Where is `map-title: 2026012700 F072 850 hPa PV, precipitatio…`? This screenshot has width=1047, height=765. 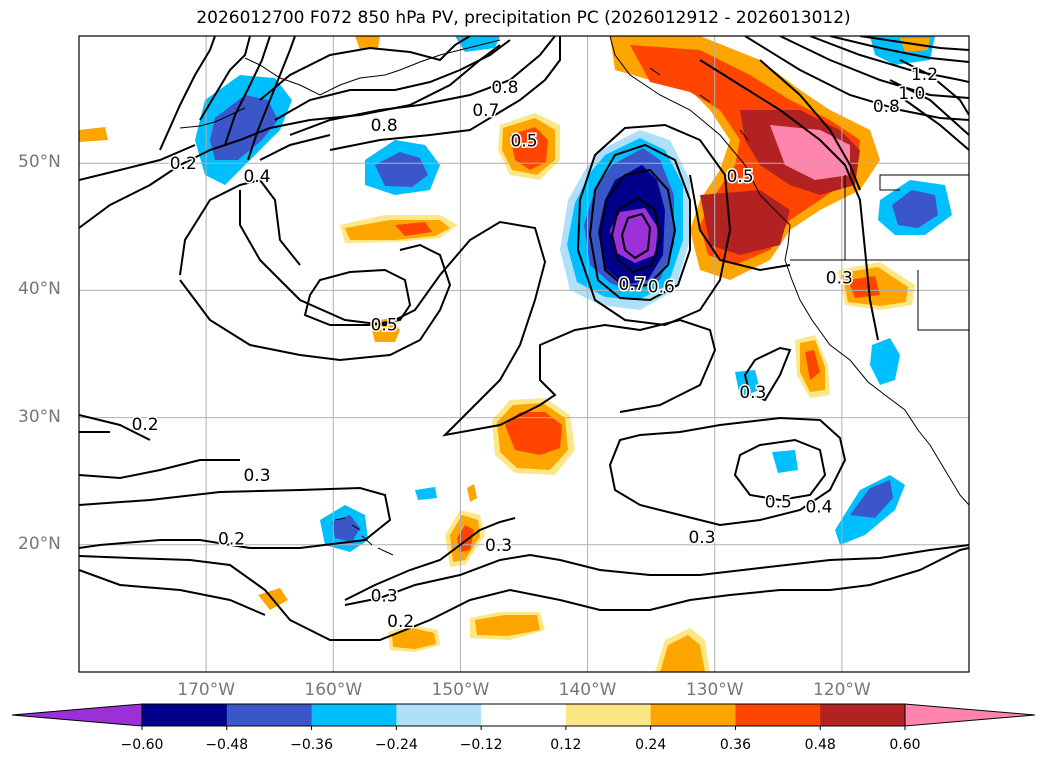
map-title: 2026012700 F072 850 hPa PV, precipitatio… is located at coordinates (523, 18).